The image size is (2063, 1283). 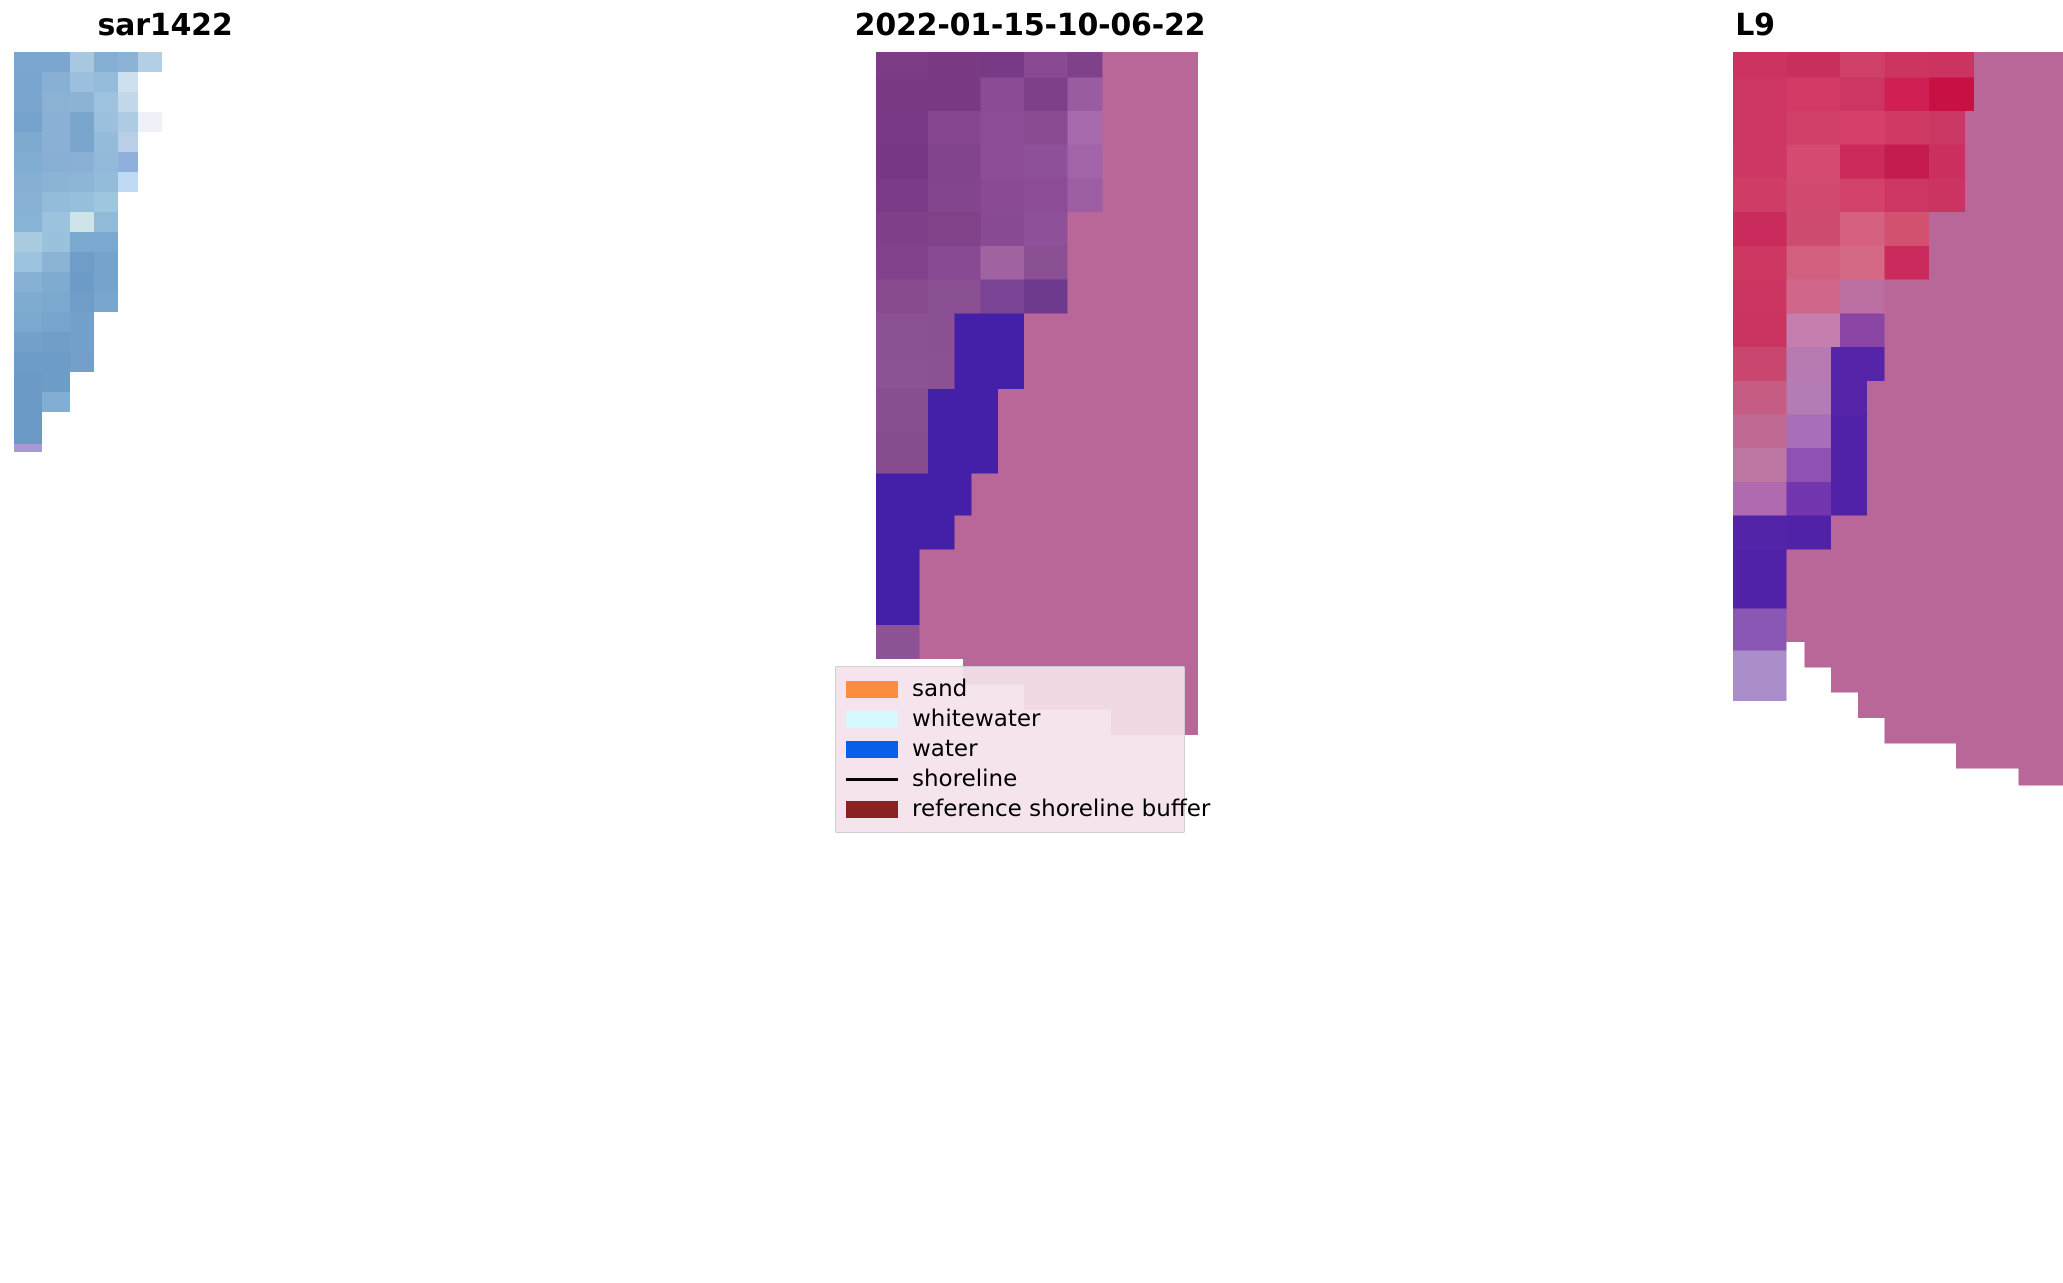 What do you see at coordinates (965, 779) in the screenshot?
I see `legend-label-shoreline: shoreline` at bounding box center [965, 779].